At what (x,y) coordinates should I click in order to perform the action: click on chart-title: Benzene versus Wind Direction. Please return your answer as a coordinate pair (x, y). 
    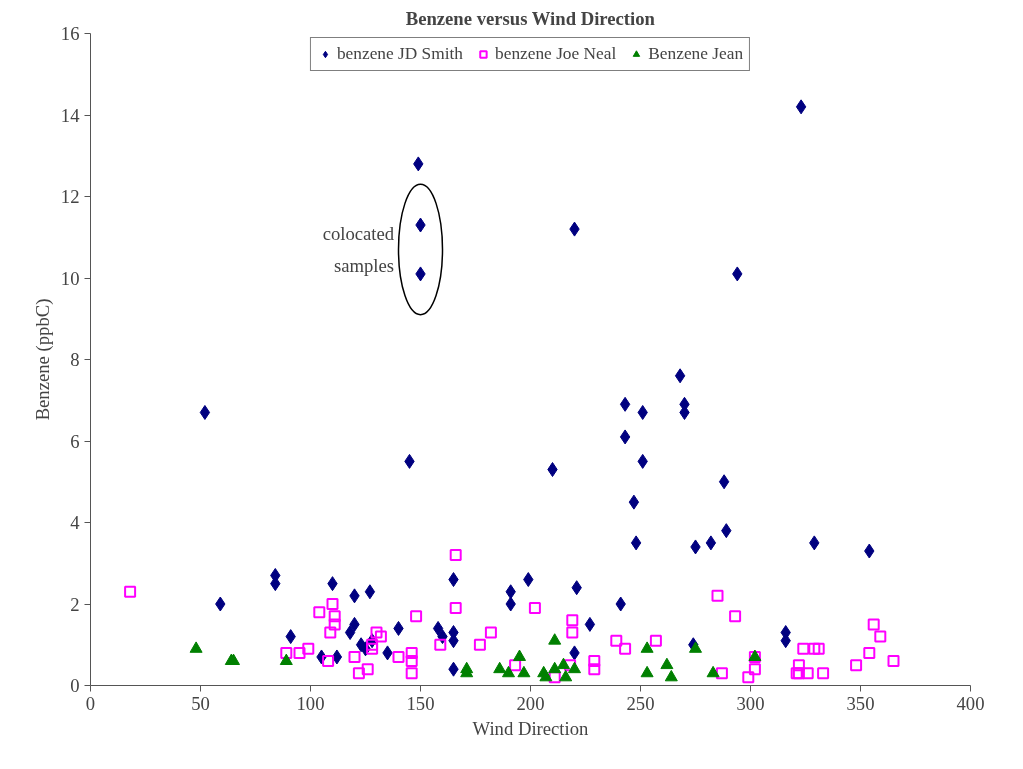
    Looking at the image, I should click on (530, 18).